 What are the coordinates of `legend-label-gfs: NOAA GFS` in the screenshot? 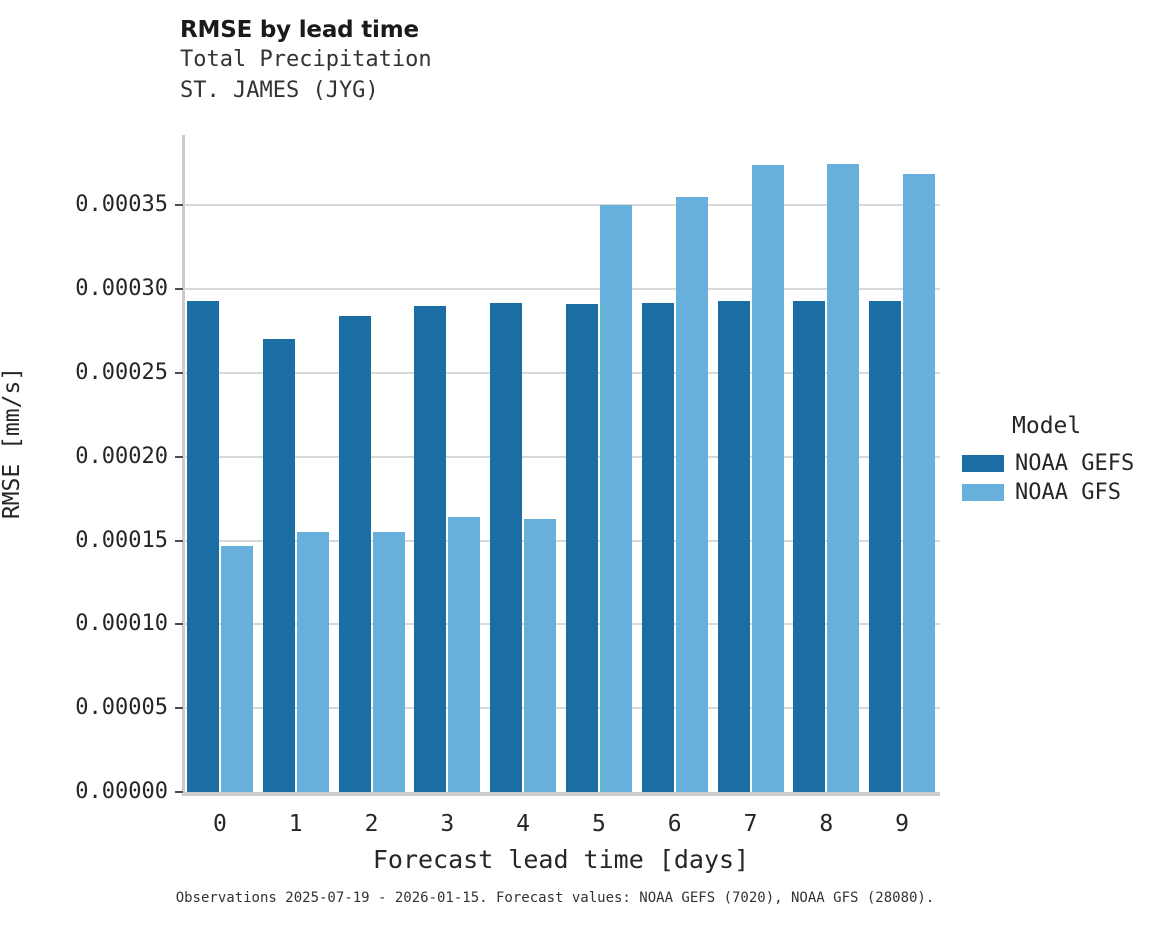 It's located at (1068, 492).